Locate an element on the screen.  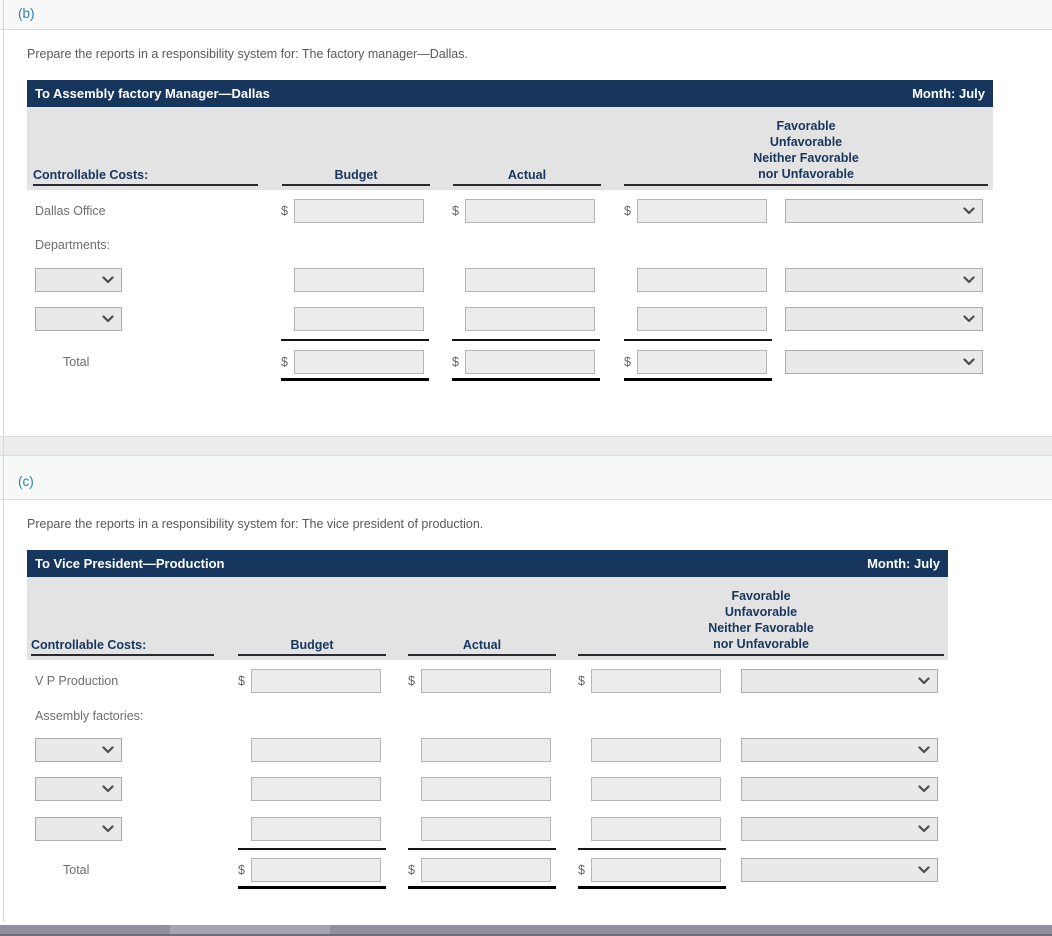
department-1-actual-input is located at coordinates (530, 280).